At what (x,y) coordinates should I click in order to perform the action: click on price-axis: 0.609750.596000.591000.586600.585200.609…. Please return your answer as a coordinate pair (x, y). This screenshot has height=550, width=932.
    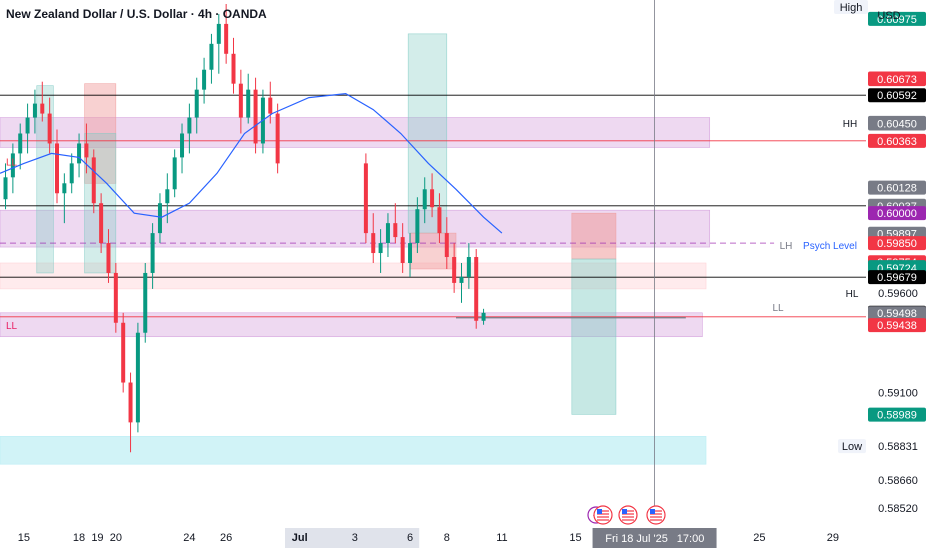
    Looking at the image, I should click on (885, 275).